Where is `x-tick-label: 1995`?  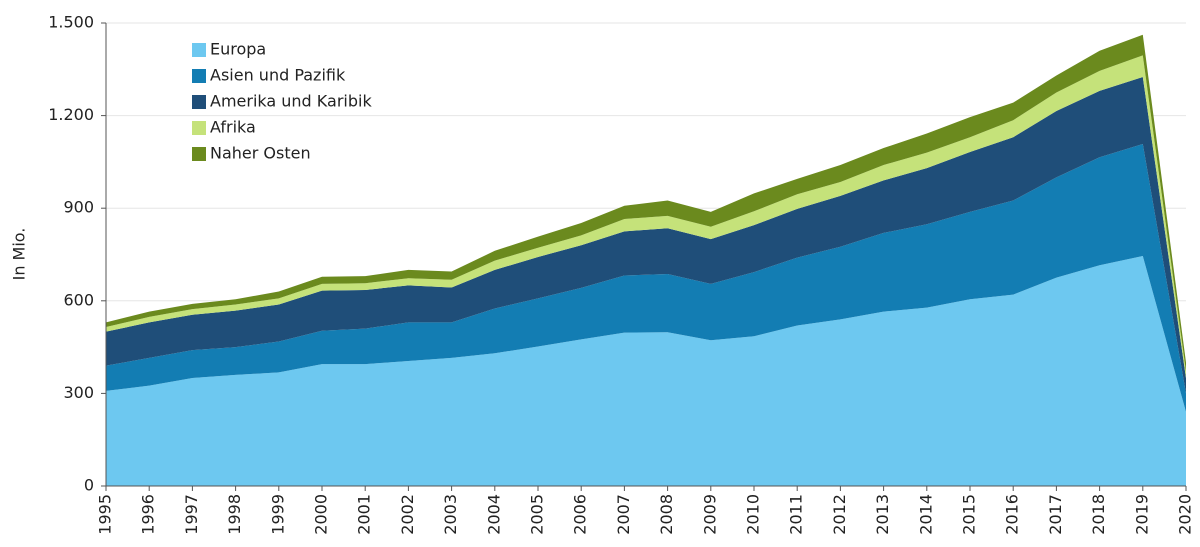 x-tick-label: 1995 is located at coordinates (105, 514).